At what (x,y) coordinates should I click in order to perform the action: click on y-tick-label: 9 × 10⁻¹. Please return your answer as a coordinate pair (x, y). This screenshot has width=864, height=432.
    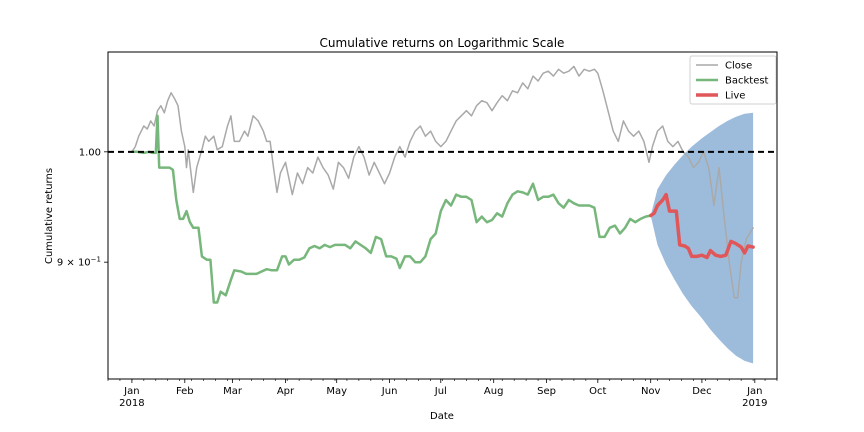
    Looking at the image, I should click on (79, 262).